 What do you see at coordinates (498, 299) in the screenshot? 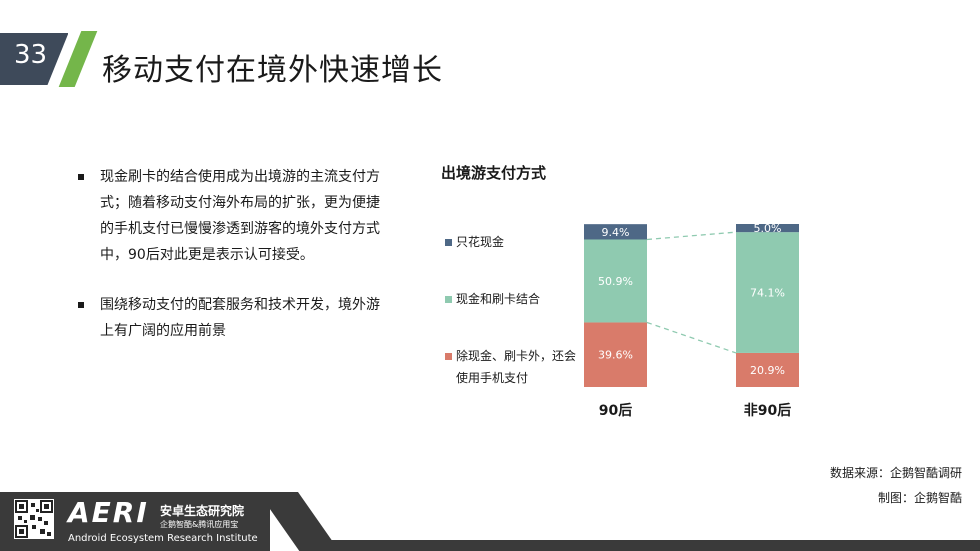
I see `legend-label: 现金和刷卡结合` at bounding box center [498, 299].